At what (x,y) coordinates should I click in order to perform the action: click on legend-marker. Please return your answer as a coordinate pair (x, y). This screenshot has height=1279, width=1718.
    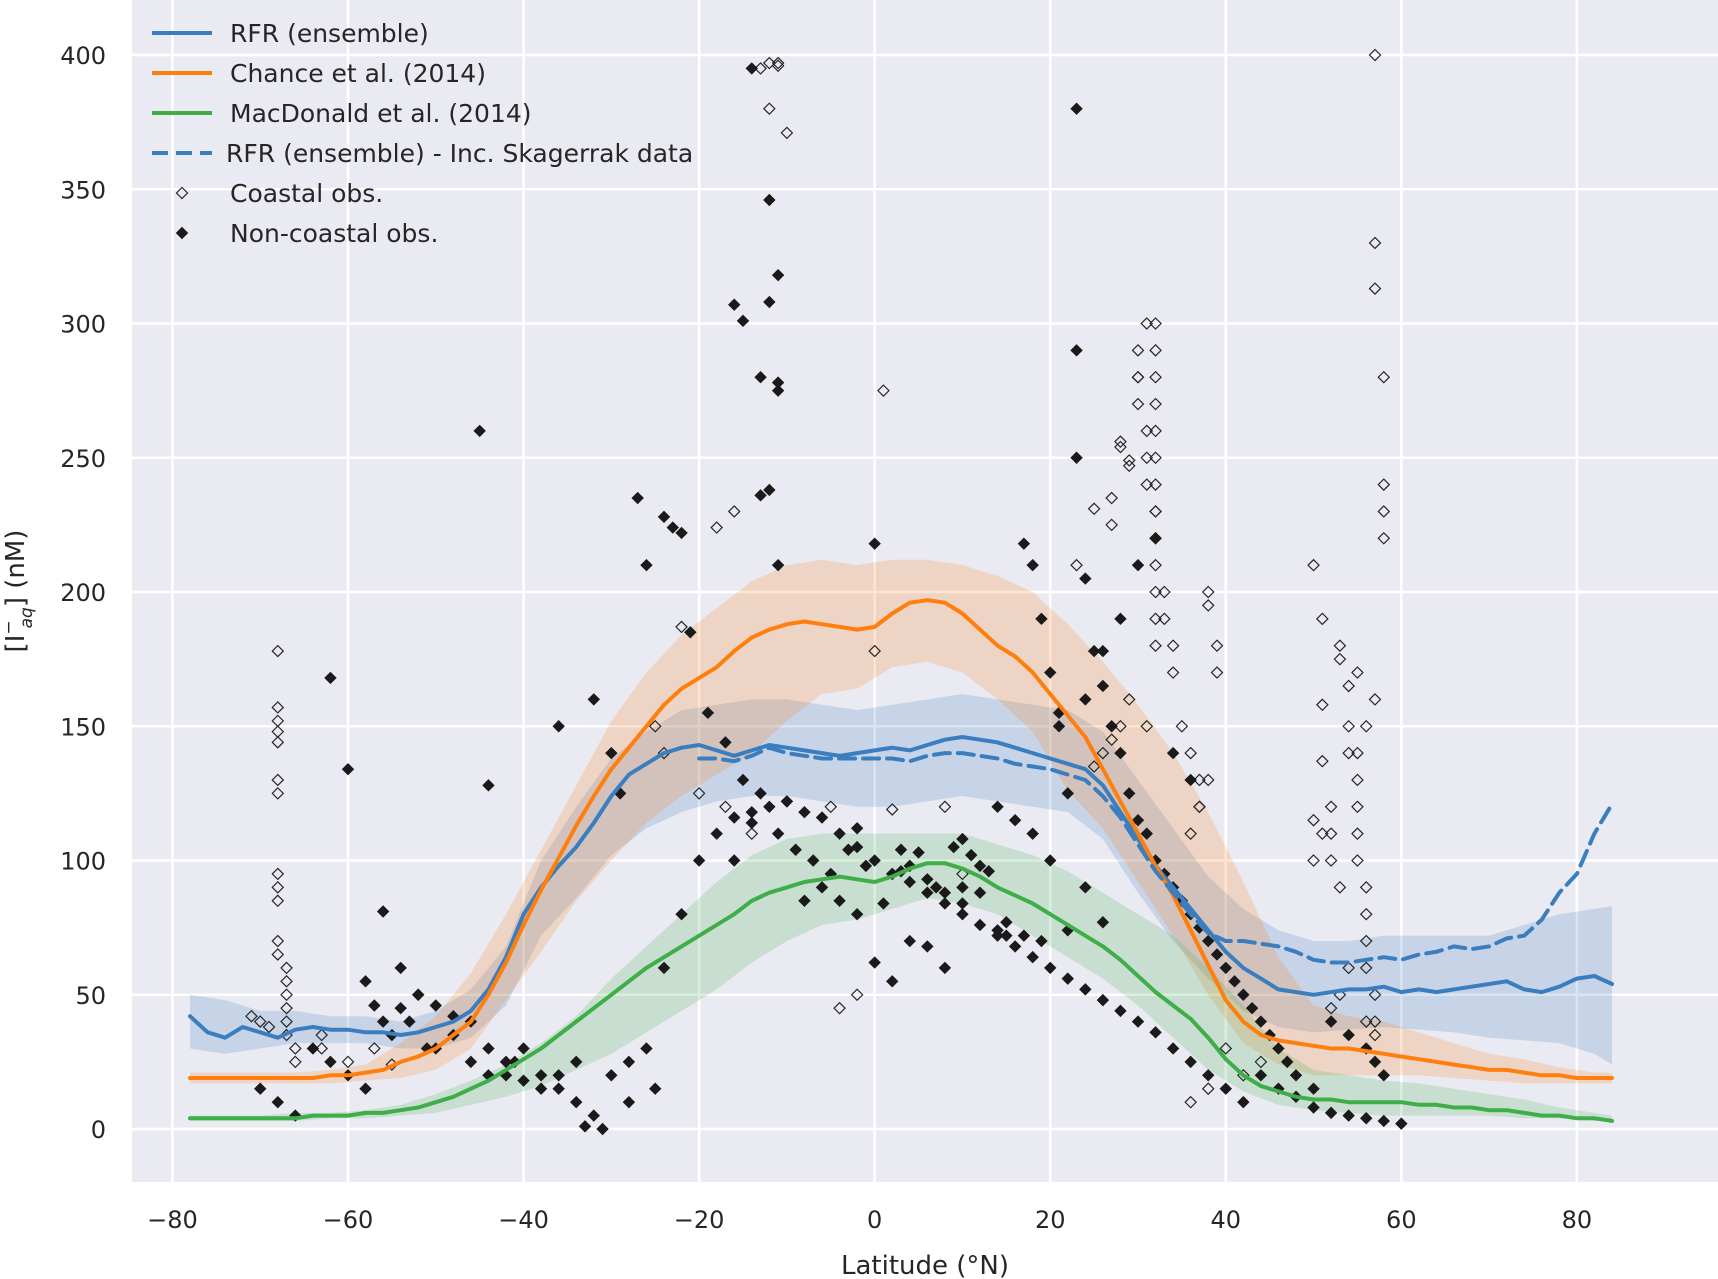
    Looking at the image, I should click on (182, 233).